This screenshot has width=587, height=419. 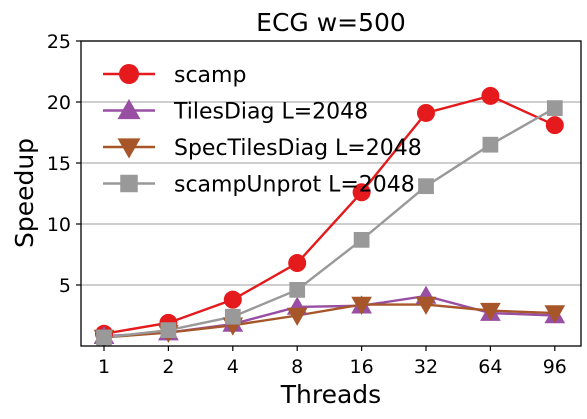 What do you see at coordinates (555, 367) in the screenshot?
I see `x-tick-label: 96` at bounding box center [555, 367].